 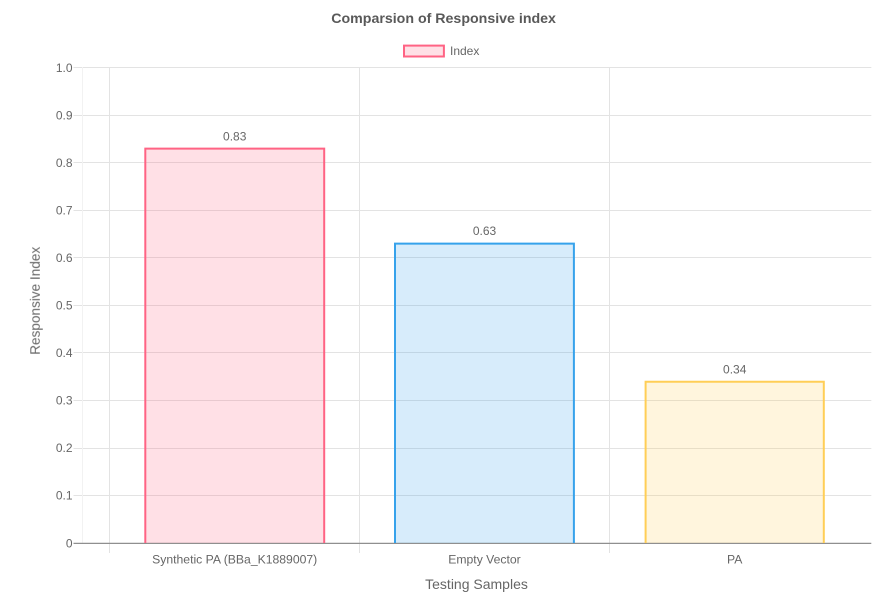 What do you see at coordinates (64, 401) in the screenshot?
I see `svg-text: 0.3` at bounding box center [64, 401].